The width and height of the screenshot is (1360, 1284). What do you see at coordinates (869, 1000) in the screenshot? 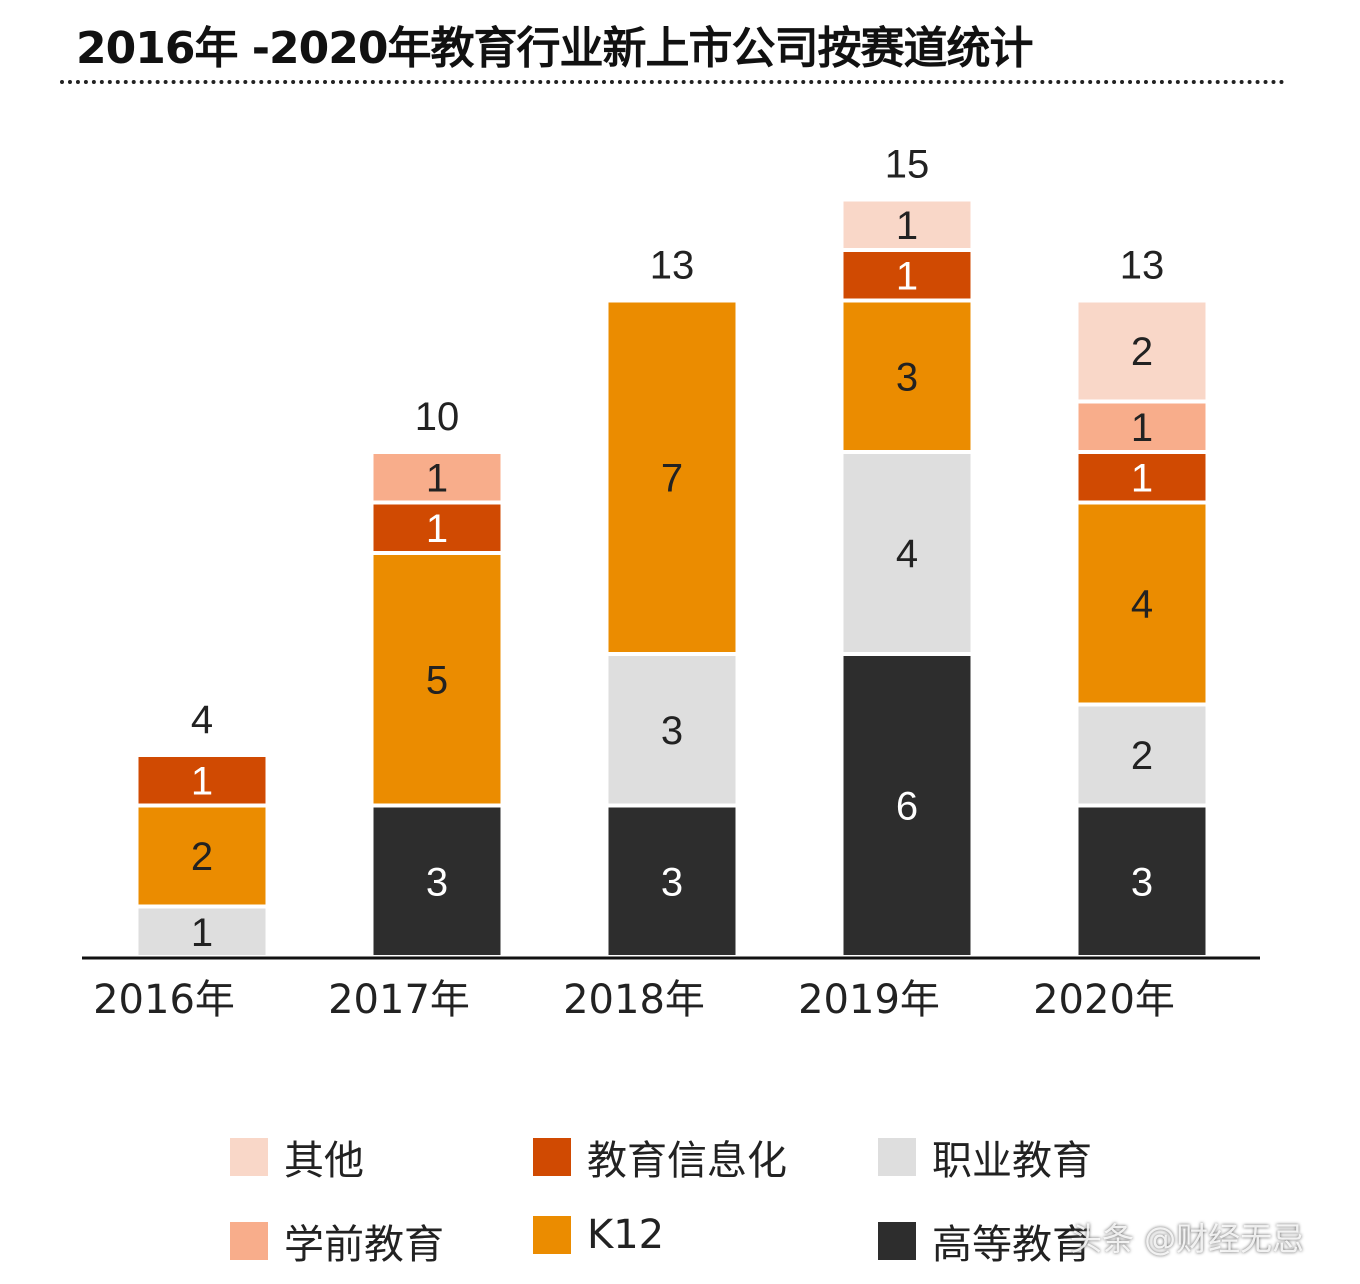
I see `x-tick-label: 2019年` at bounding box center [869, 1000].